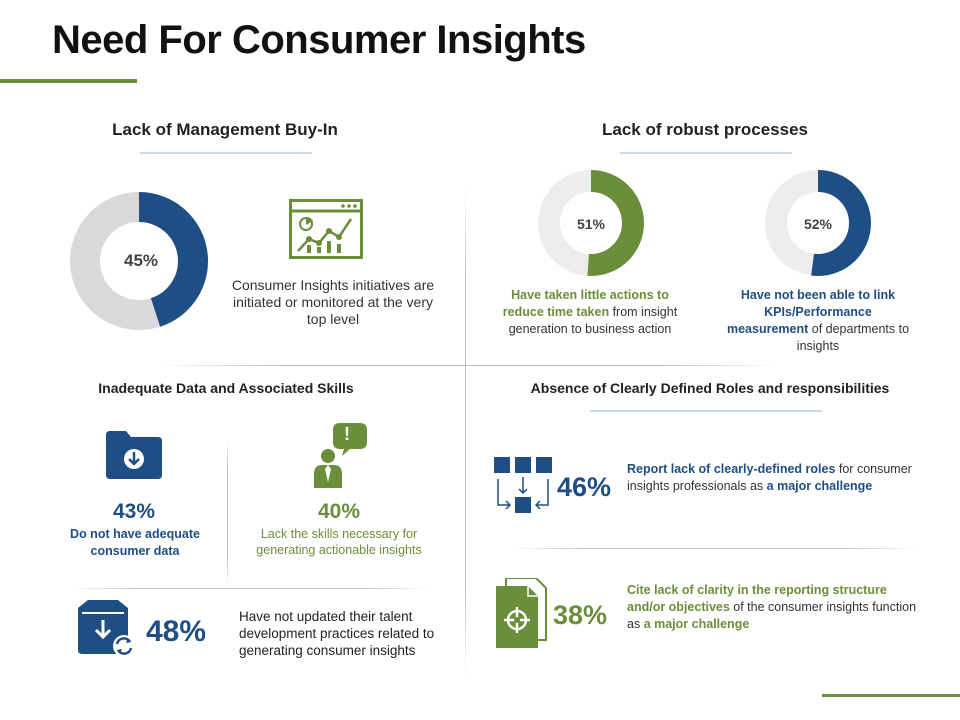 The height and width of the screenshot is (720, 960). I want to click on mgmt-donut-label: 45%, so click(141, 260).